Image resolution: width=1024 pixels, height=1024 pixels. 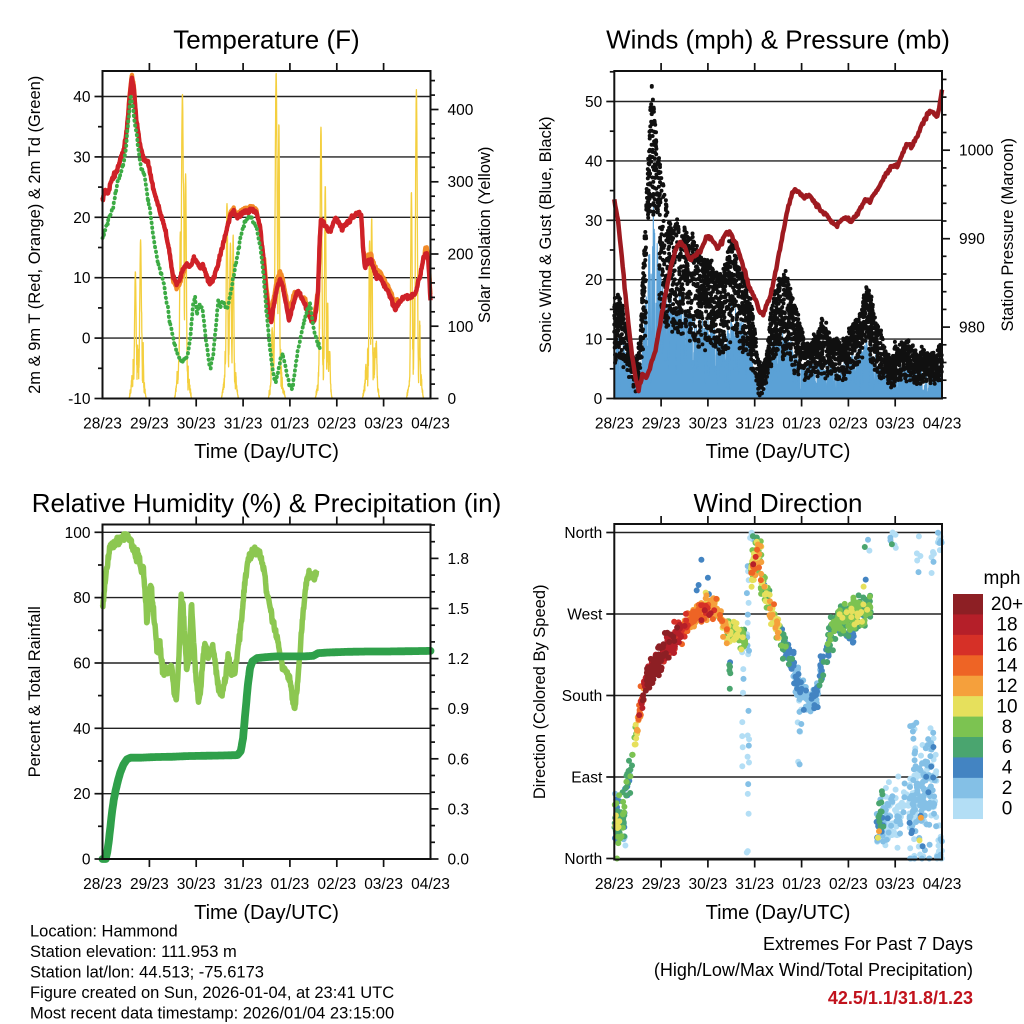 I want to click on svg-text:Station lat/lon: 44.513; -75.6: Station lat/lon: 44.513; -75.6173, so click(x=147, y=973).